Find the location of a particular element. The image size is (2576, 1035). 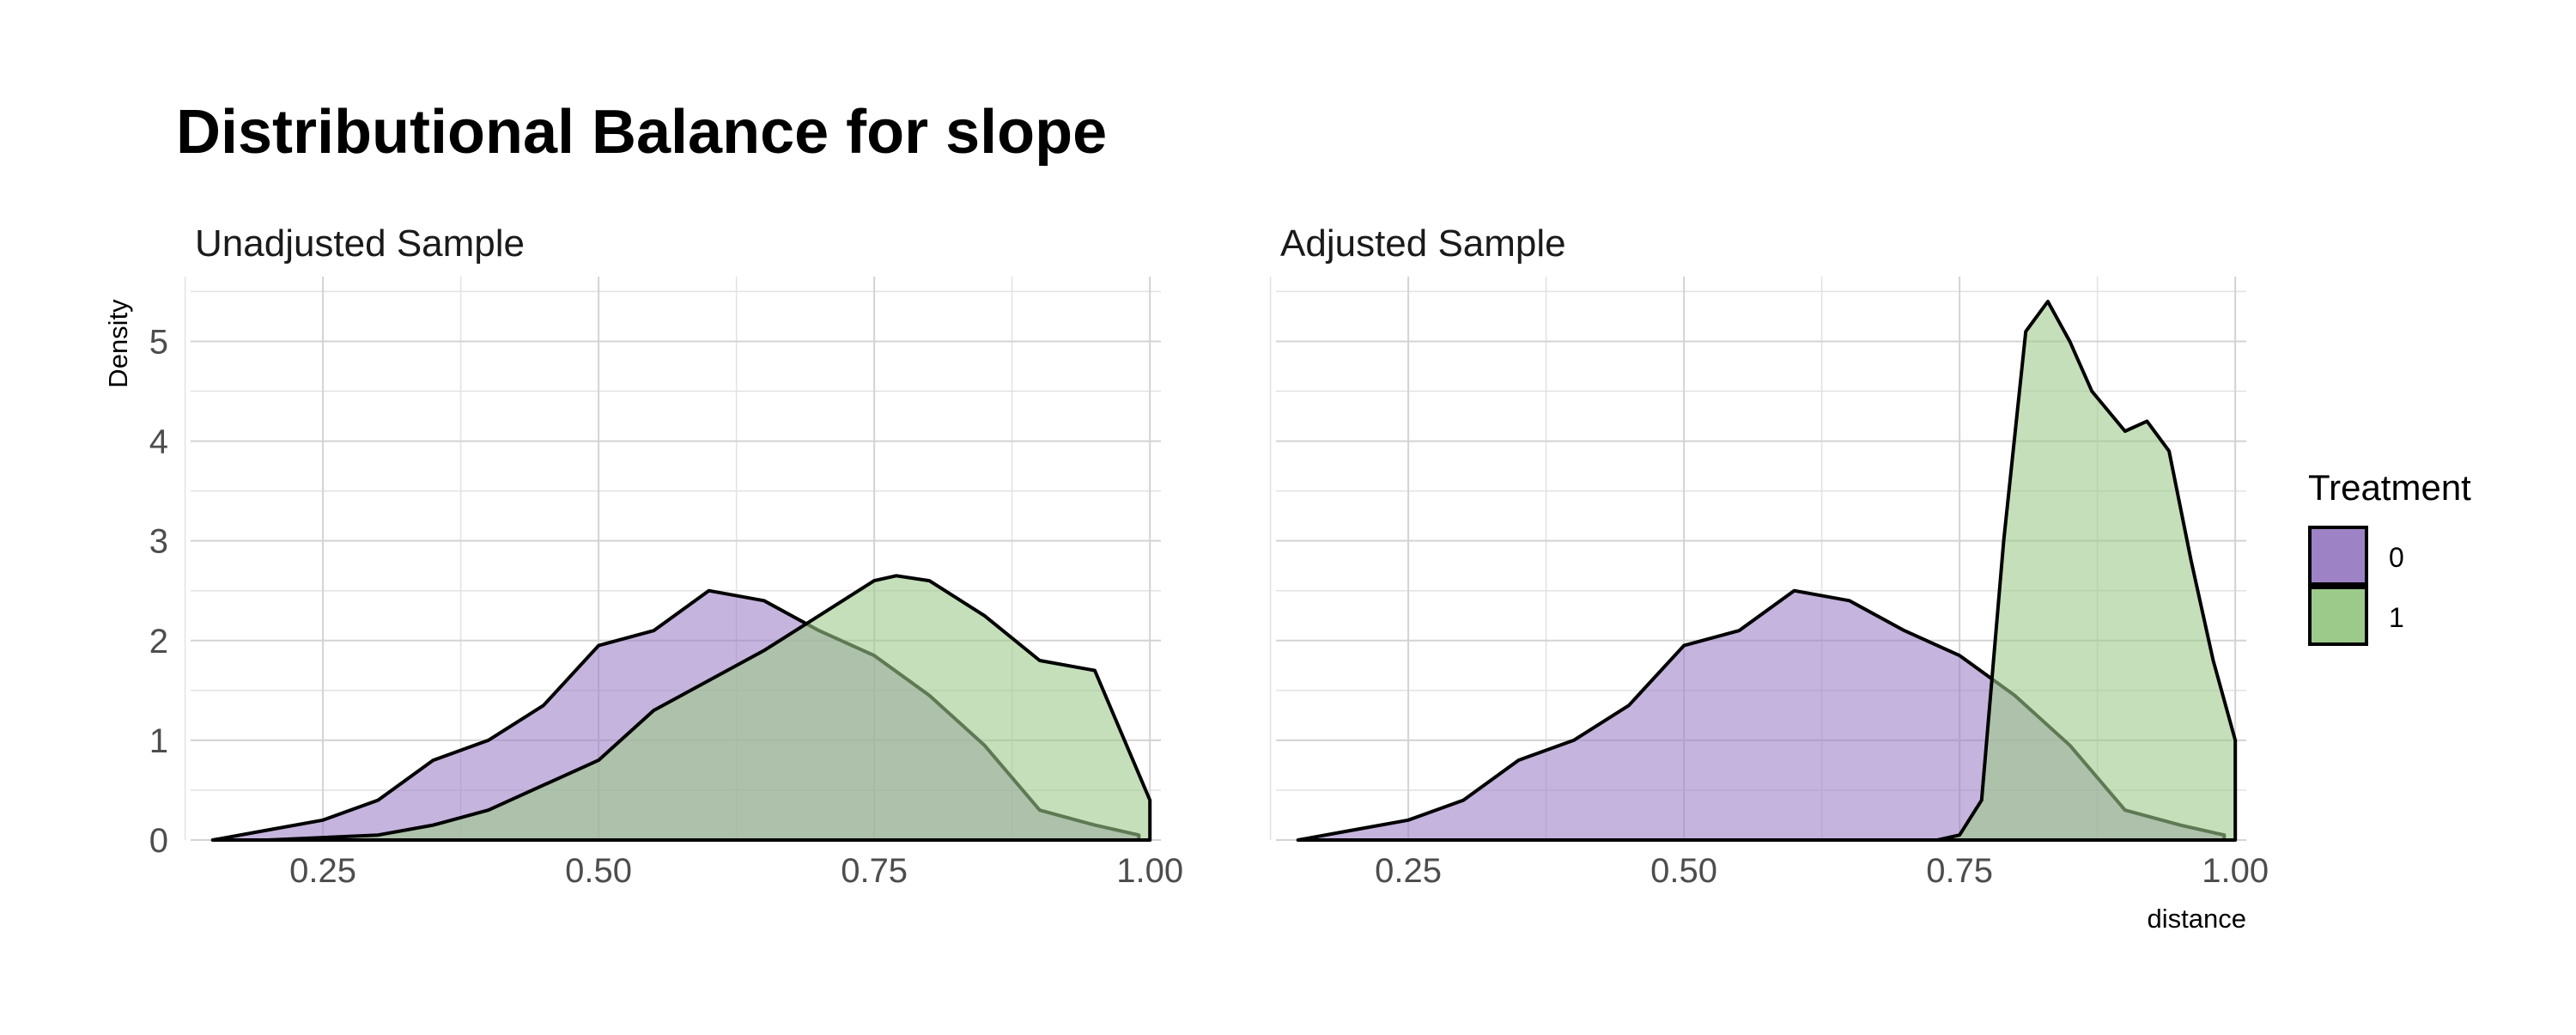

y-tick-label: 1 is located at coordinates (159, 741).